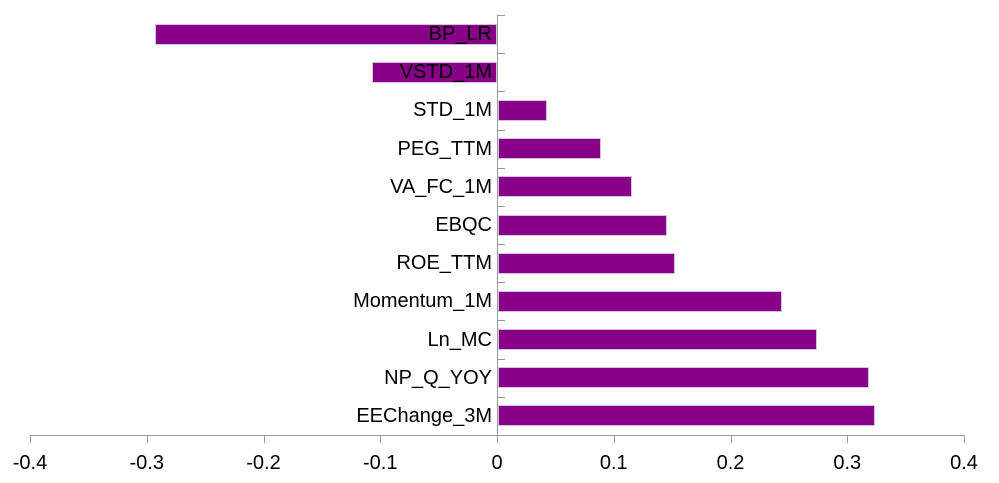 Image resolution: width=999 pixels, height=483 pixels. I want to click on x-axis-tick-label: 0.1, so click(613, 463).